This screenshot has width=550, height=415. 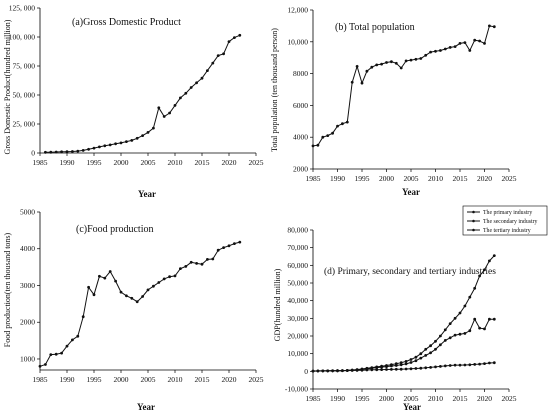 What do you see at coordinates (300, 137) in the screenshot?
I see `y-tick-label: 4000` at bounding box center [300, 137].